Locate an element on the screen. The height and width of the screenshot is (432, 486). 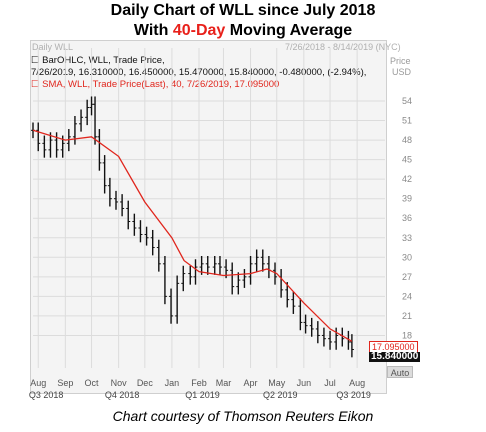
x-tick-label: Feb is located at coordinates (199, 383).